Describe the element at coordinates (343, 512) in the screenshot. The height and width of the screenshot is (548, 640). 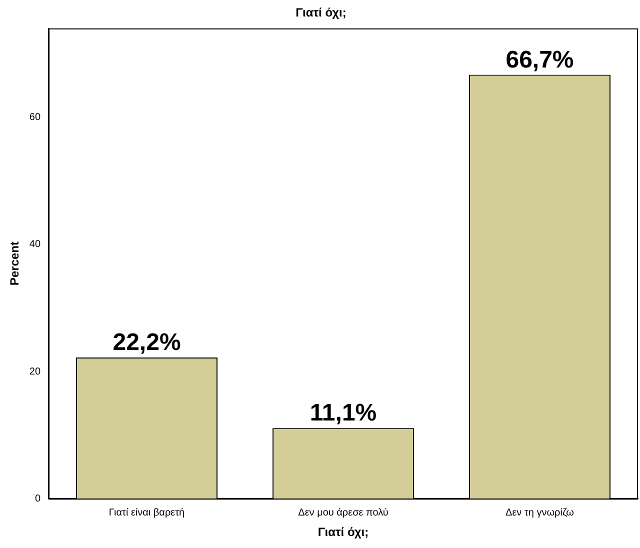
I see `x-tick-label: Δεν μου άρεσε πολύ` at that location.